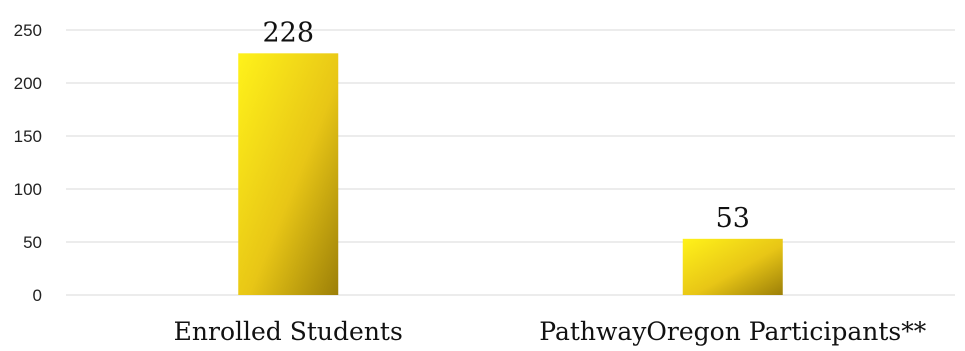  I want to click on y-tick-label: 0, so click(37, 295).